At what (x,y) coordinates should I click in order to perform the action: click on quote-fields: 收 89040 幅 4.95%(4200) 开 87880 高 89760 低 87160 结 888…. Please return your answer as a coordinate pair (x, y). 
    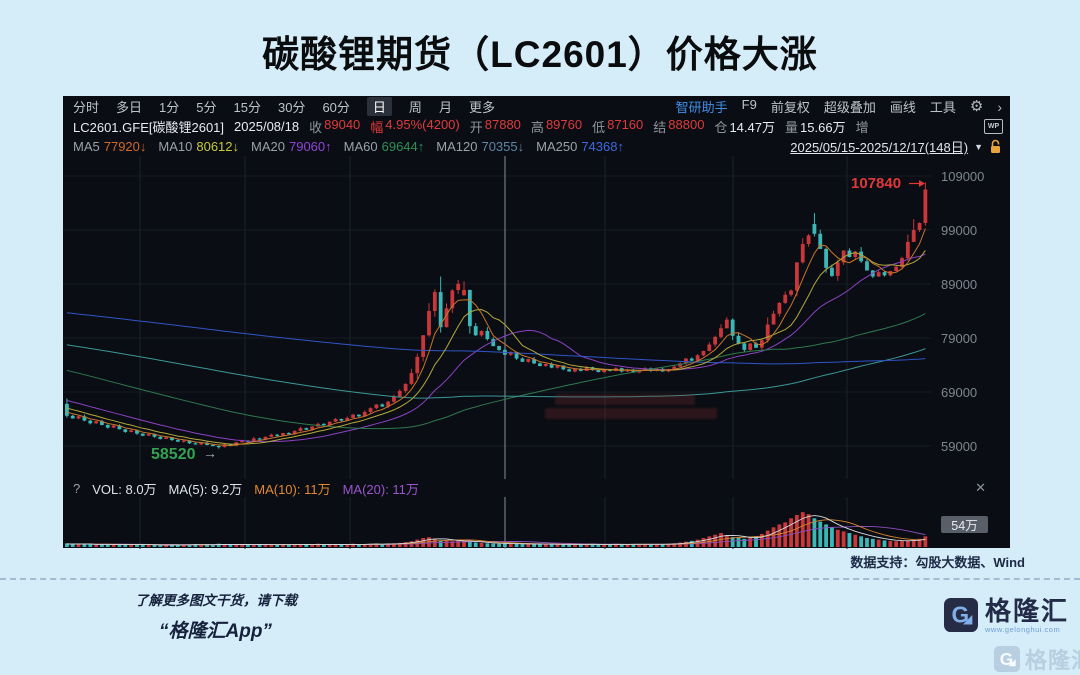
    Looking at the image, I should click on (589, 126).